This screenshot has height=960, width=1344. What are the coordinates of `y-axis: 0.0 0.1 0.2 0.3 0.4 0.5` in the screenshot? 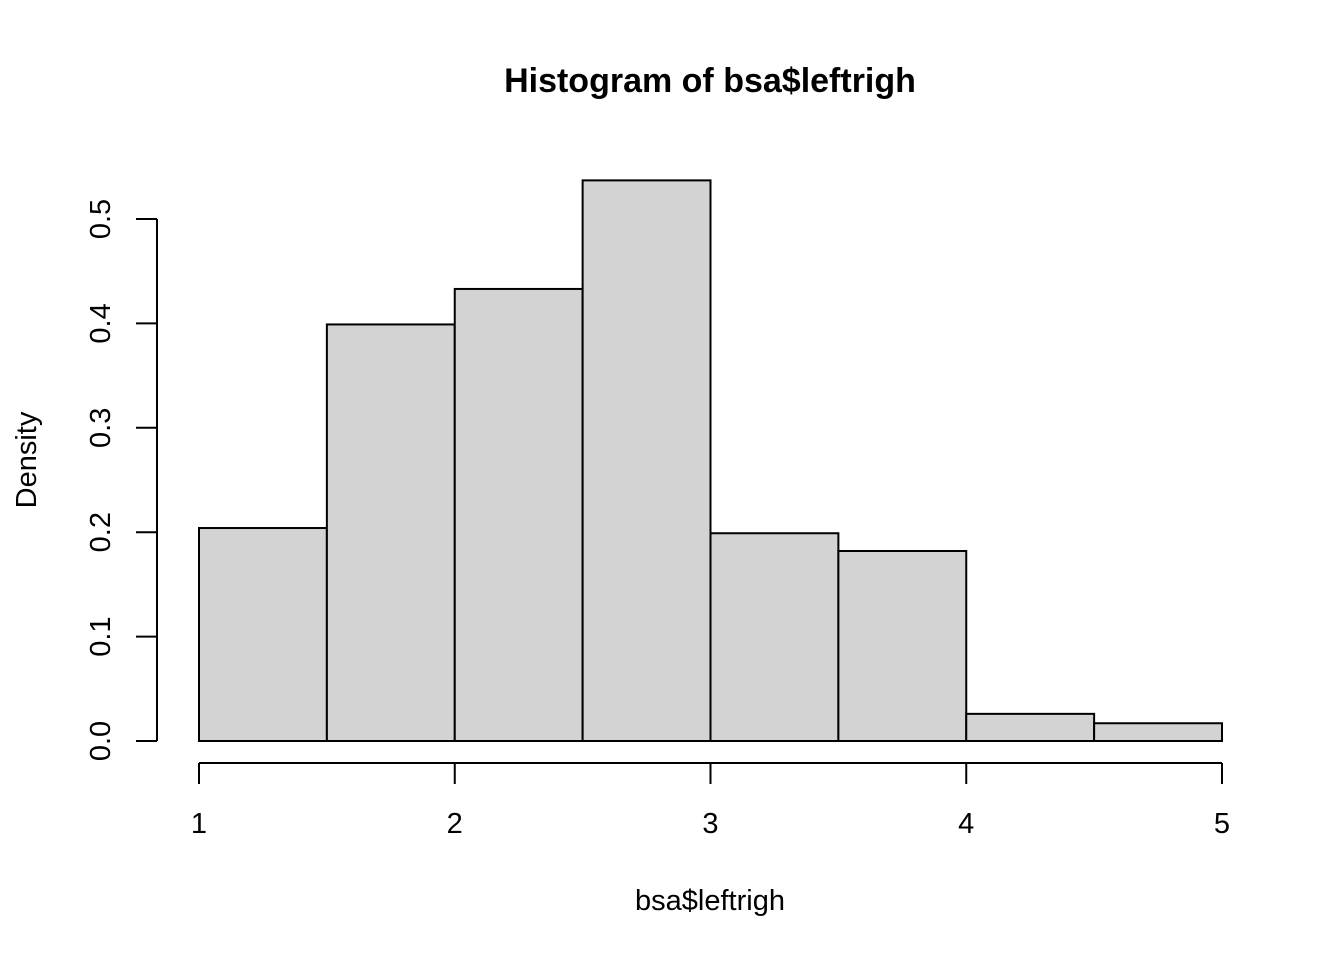 It's located at (121, 480).